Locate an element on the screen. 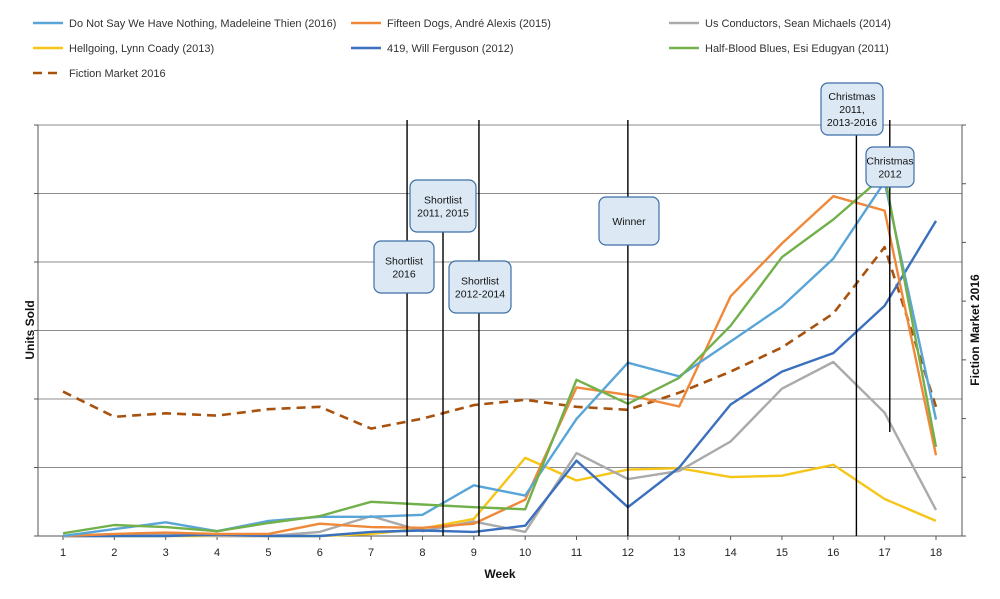  legend-item: Us Conductors, Sean Michaels (2014) is located at coordinates (780, 24).